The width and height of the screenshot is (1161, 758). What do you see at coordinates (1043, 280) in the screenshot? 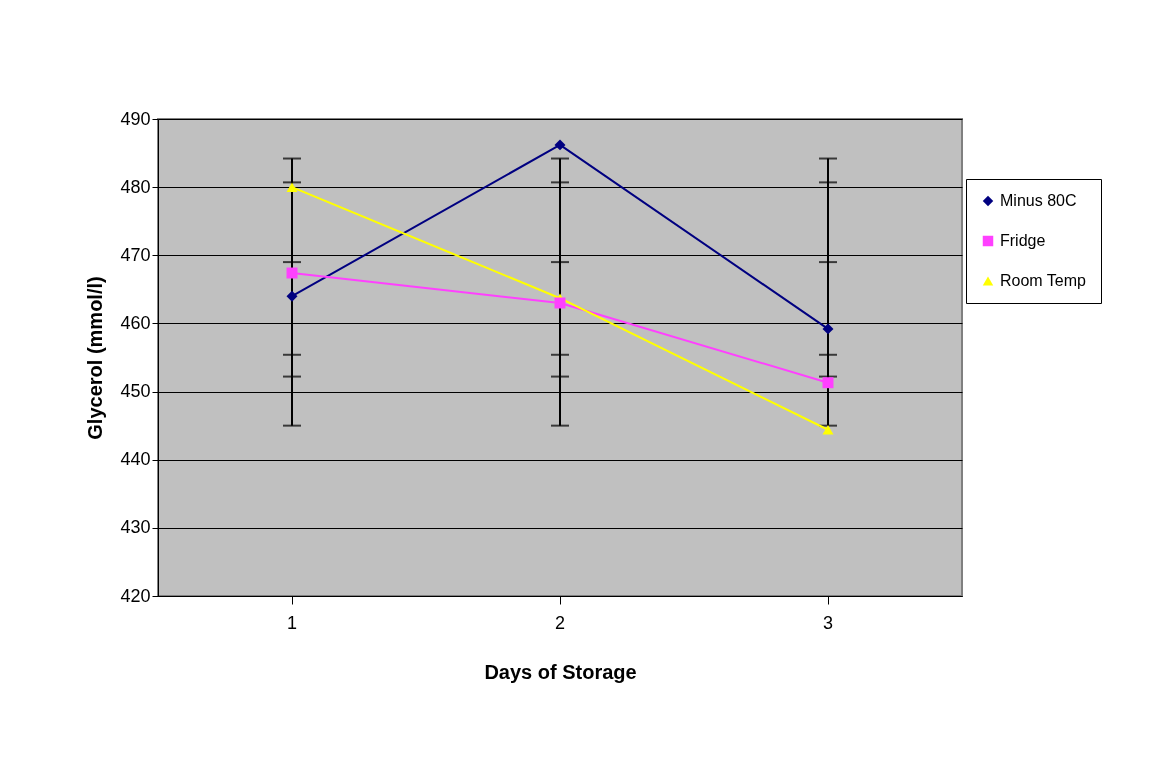
I see `legend-label: Room Temp` at bounding box center [1043, 280].